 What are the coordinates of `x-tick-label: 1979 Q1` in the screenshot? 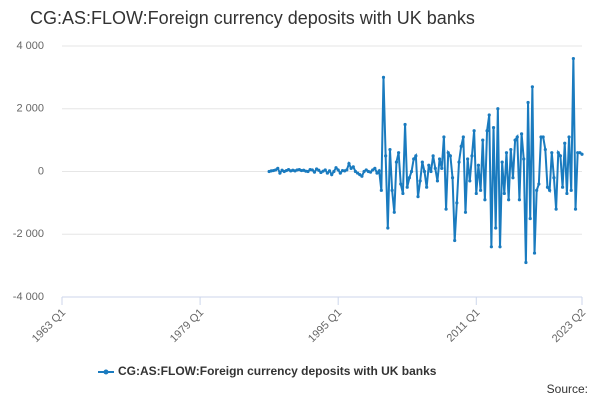 It's located at (187, 326).